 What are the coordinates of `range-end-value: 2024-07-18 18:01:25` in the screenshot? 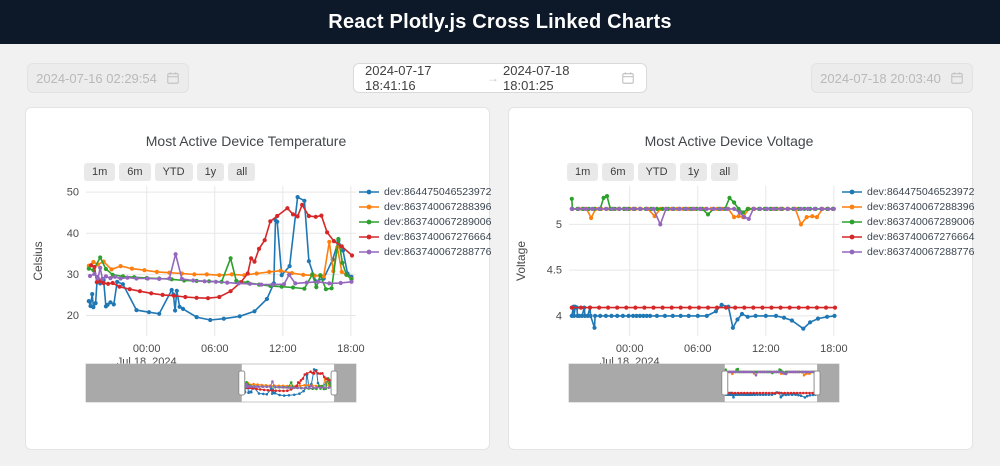 It's located at (536, 78).